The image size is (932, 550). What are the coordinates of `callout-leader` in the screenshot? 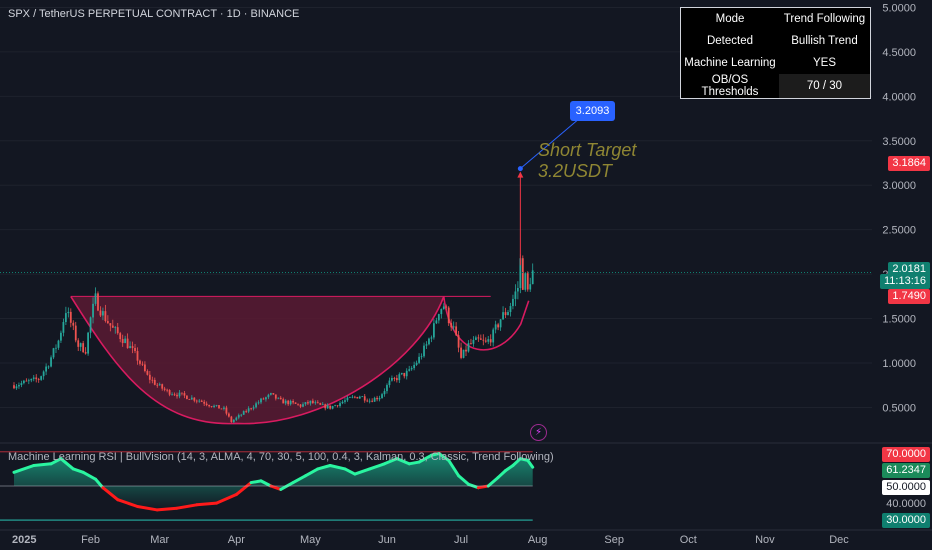 It's located at (550, 143).